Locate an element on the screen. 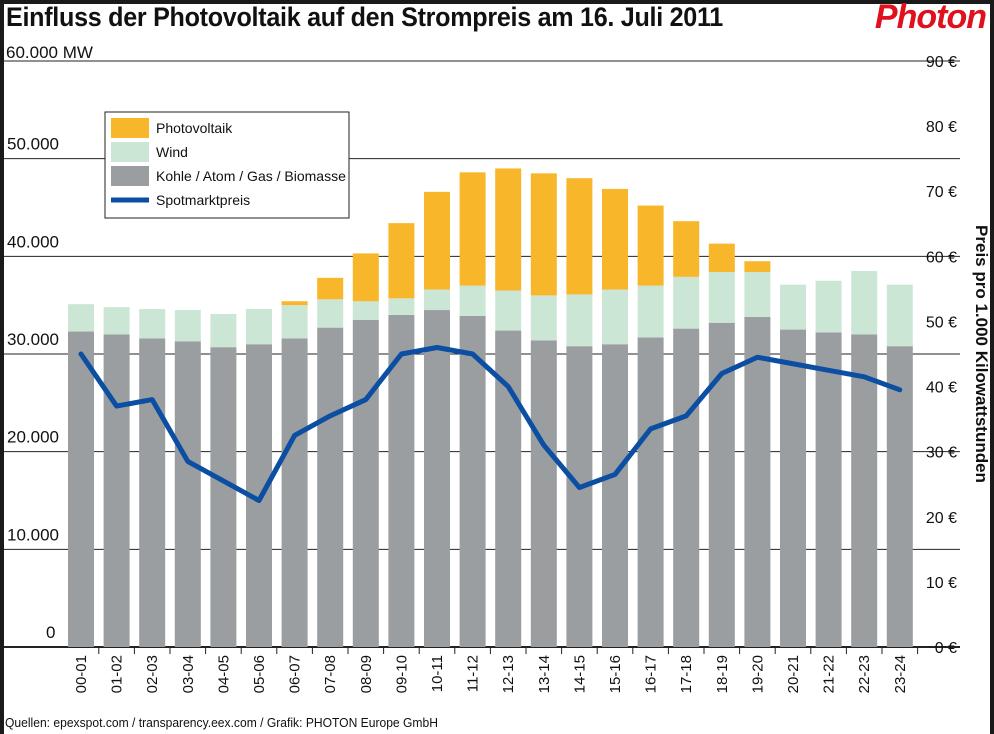 The width and height of the screenshot is (994, 734). right-tick-label: 60 € is located at coordinates (941, 257).